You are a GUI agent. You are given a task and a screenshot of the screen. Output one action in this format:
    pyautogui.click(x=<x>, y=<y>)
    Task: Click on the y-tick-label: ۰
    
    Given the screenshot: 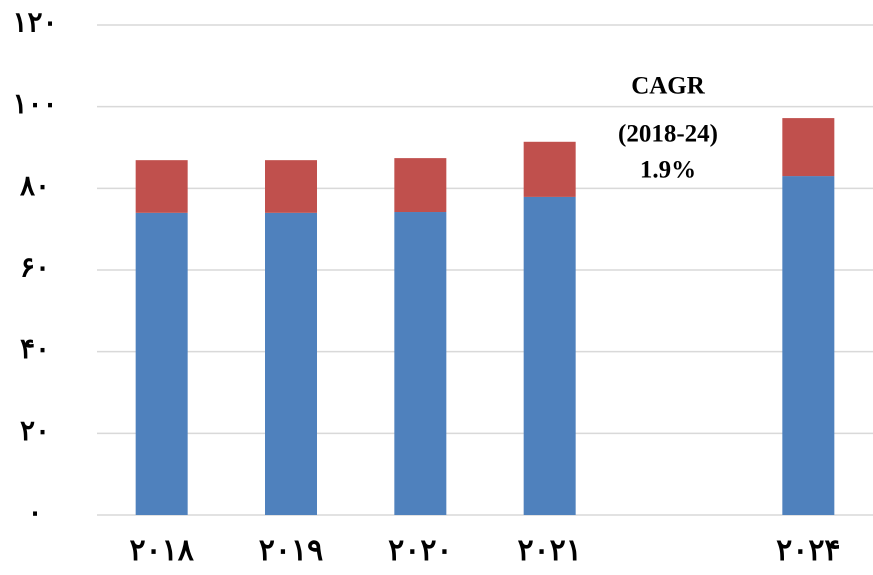 What is the action you would take?
    pyautogui.click(x=34, y=512)
    